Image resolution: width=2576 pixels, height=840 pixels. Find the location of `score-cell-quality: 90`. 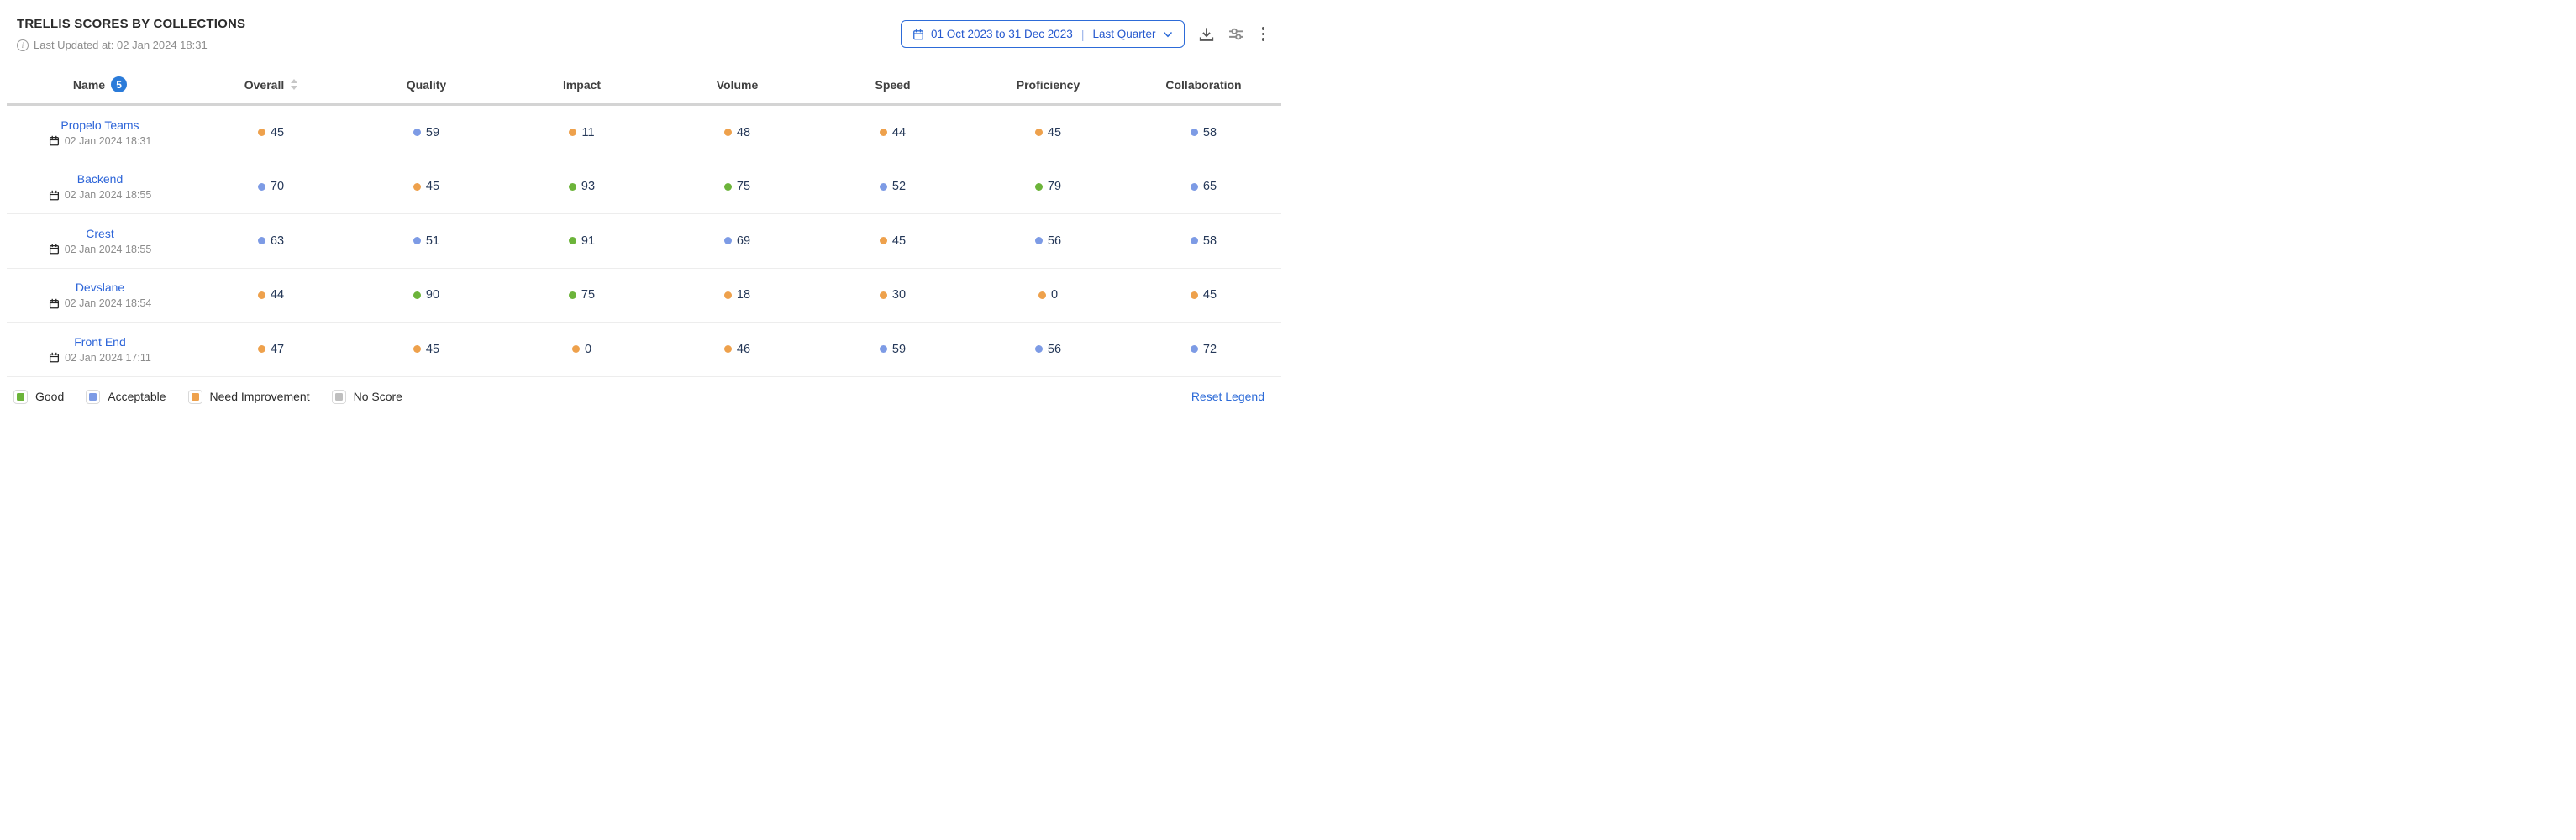

score-cell-quality: 90 is located at coordinates (426, 295).